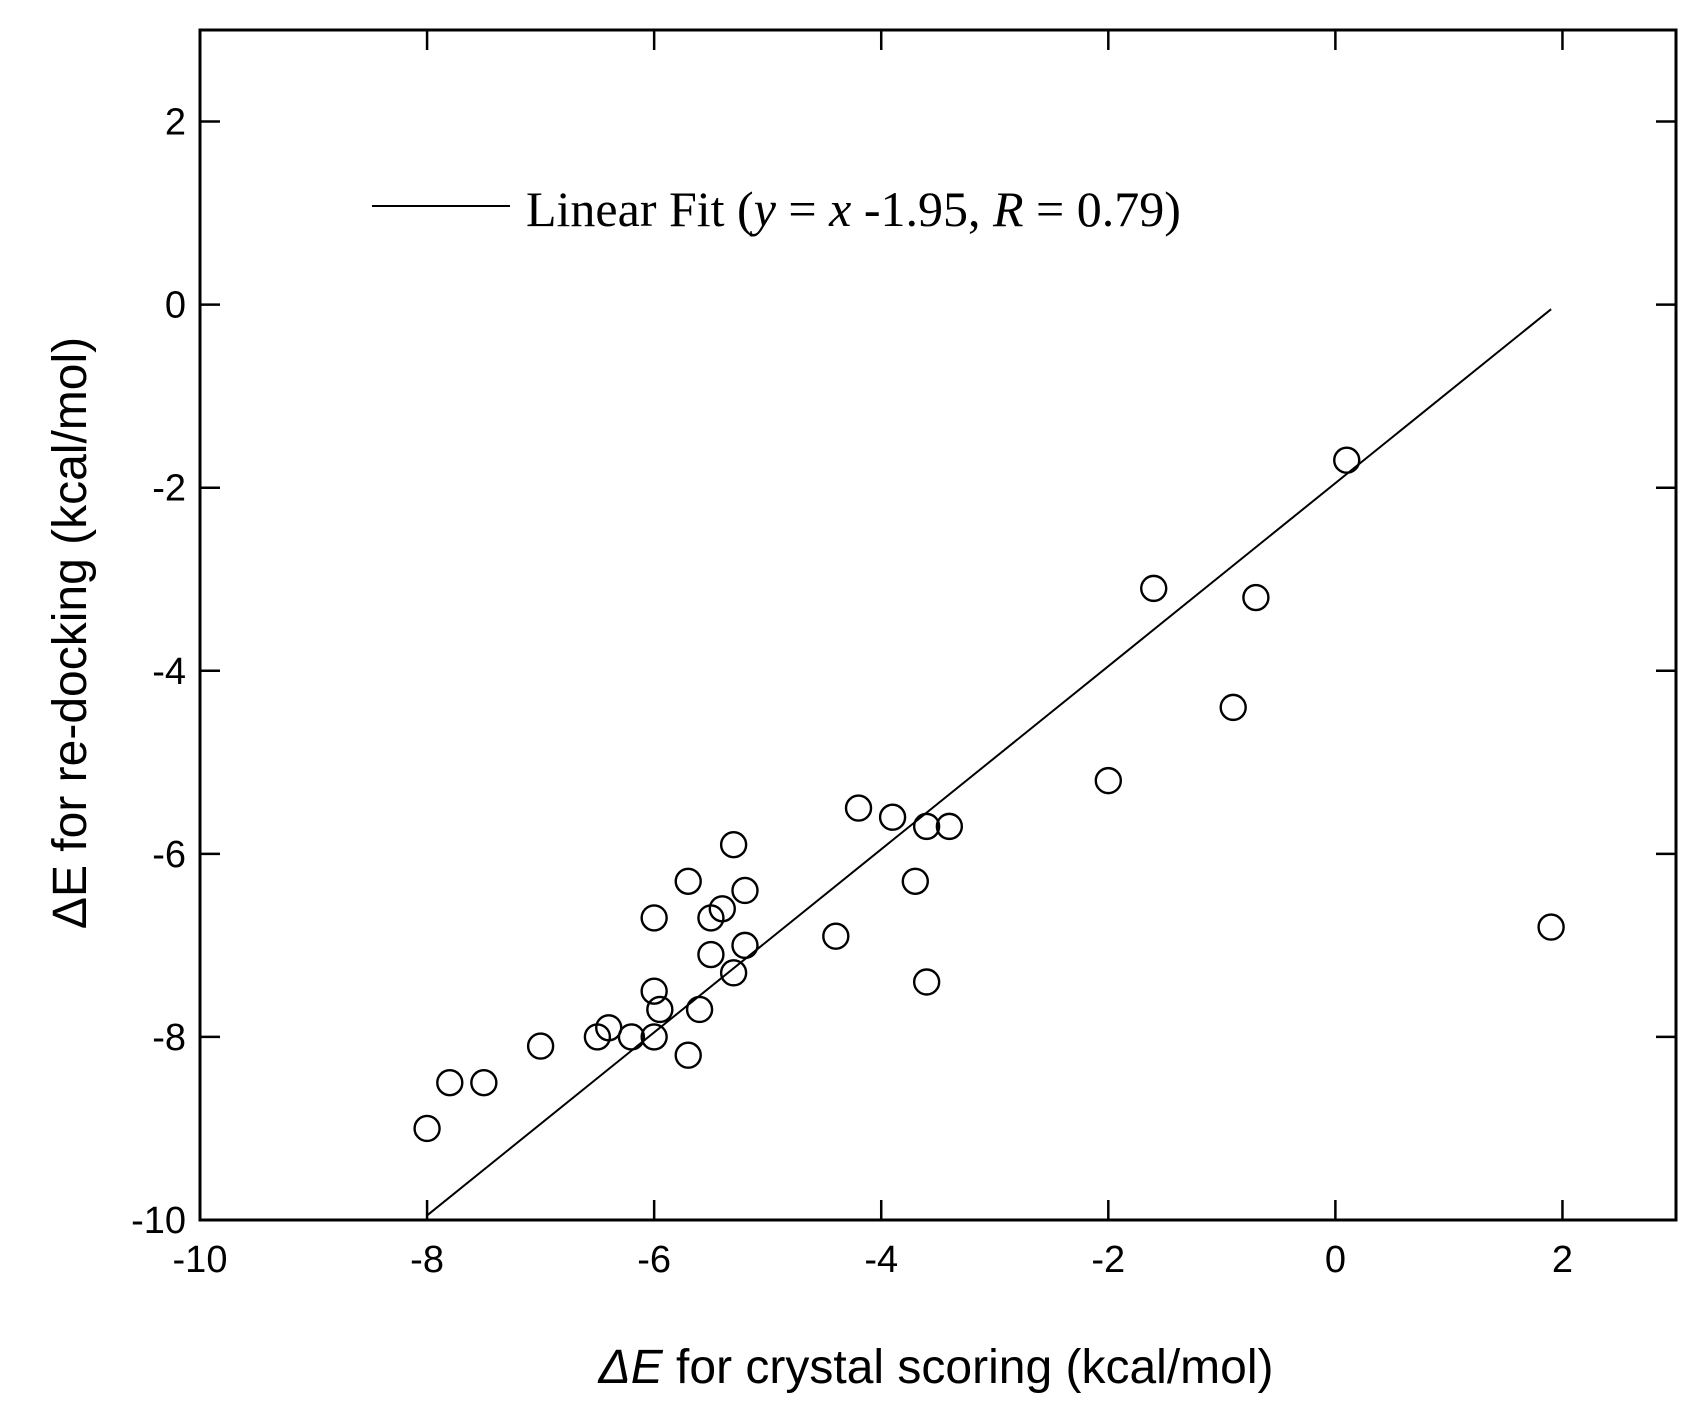  What do you see at coordinates (169, 855) in the screenshot?
I see `y-tick-label: -6` at bounding box center [169, 855].